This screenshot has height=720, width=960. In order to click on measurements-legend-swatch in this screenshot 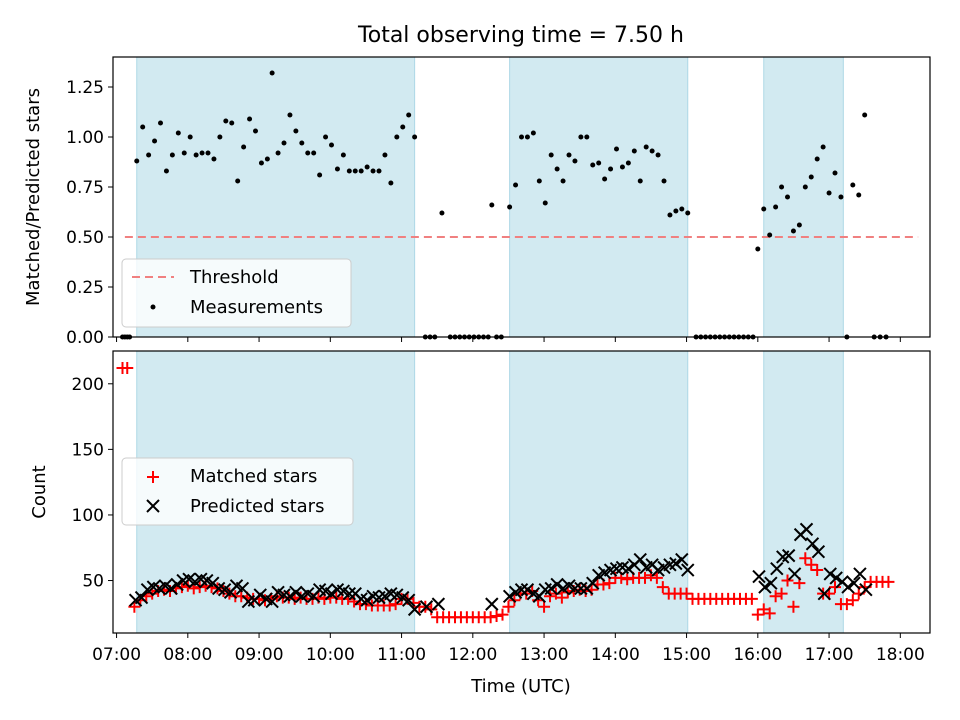, I will do `click(153, 307)`.